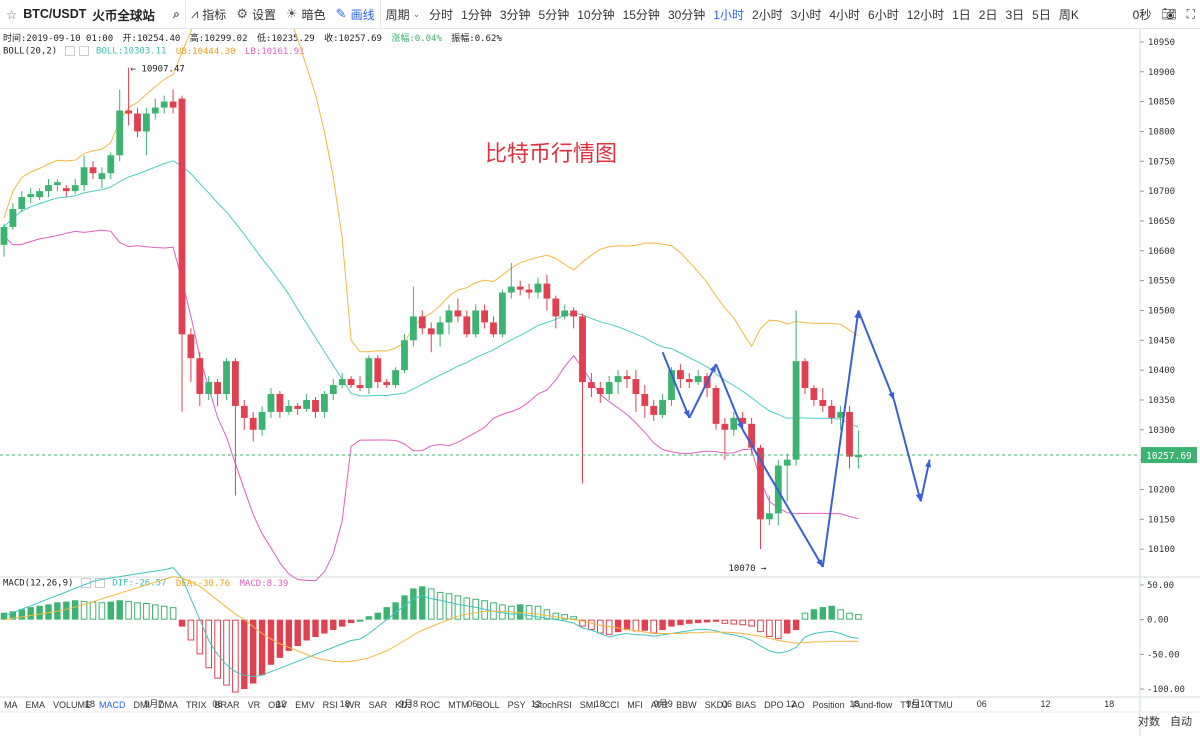 The image size is (1200, 736). I want to click on indicator-tab-10: EMV, so click(305, 705).